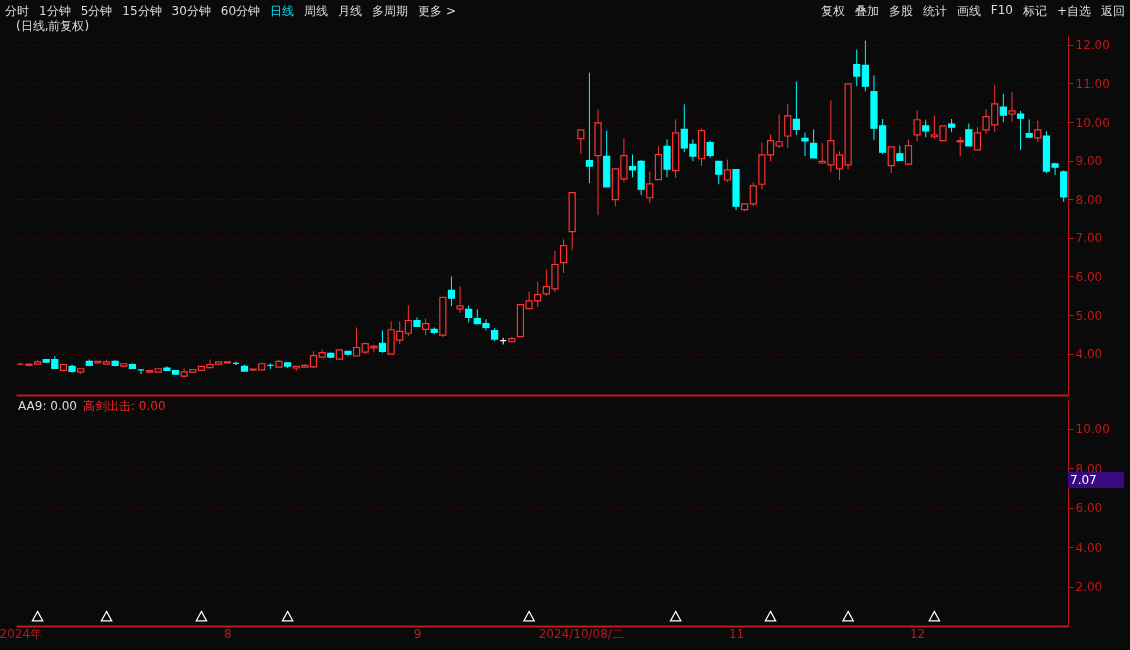 The height and width of the screenshot is (650, 1130). I want to click on annotation: 高剑出击: 0.00, so click(124, 406).